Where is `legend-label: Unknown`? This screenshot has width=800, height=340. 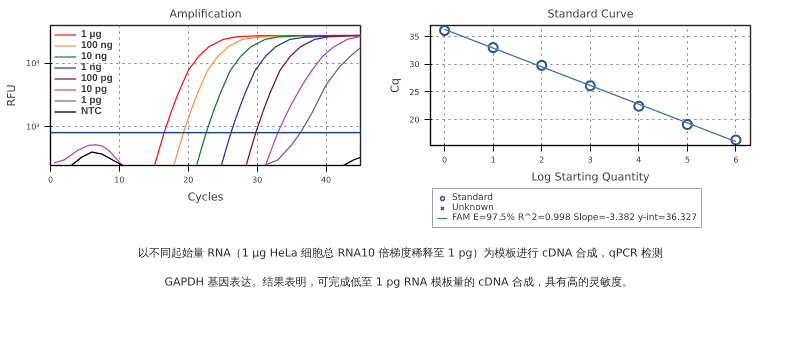
legend-label: Unknown is located at coordinates (473, 208).